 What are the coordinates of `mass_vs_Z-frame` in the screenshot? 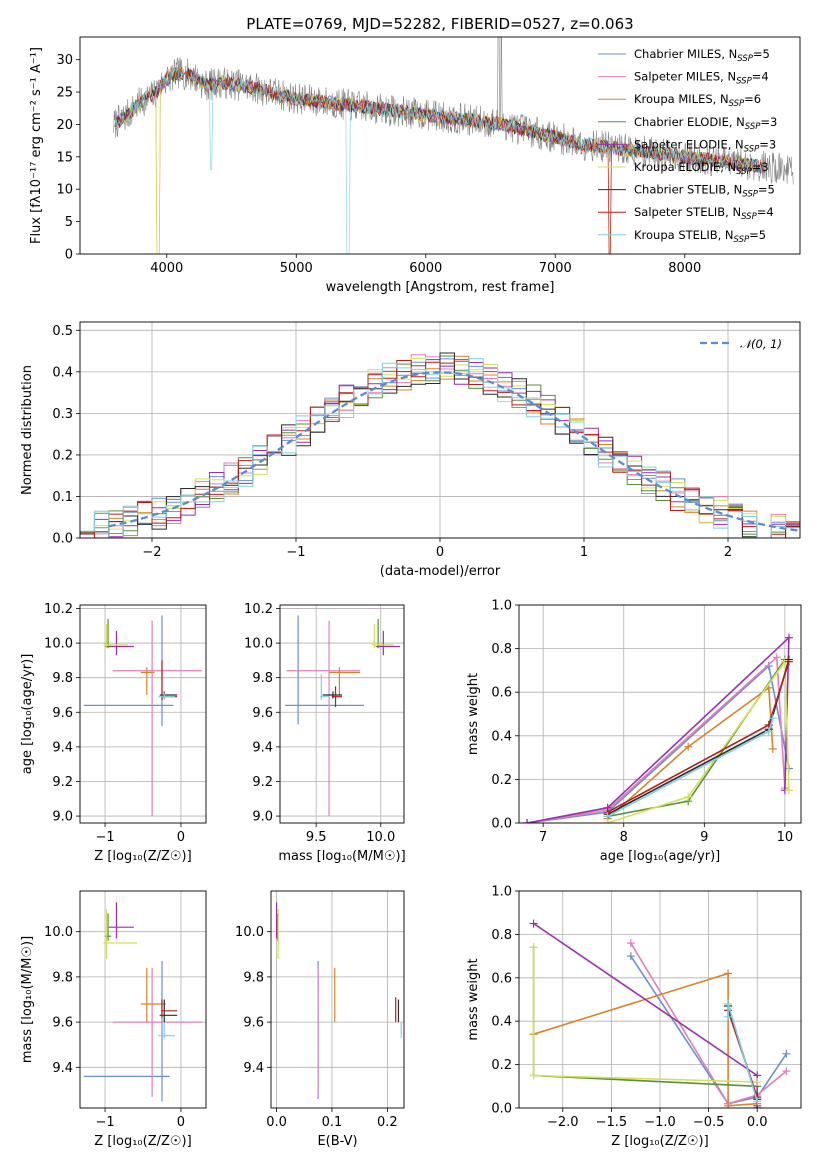 It's located at (143, 999).